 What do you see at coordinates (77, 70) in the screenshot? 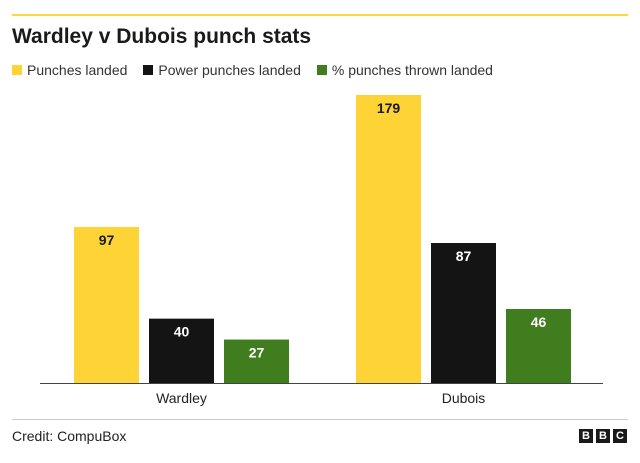
I see `legend-label-punches-landed: Punches landed` at bounding box center [77, 70].